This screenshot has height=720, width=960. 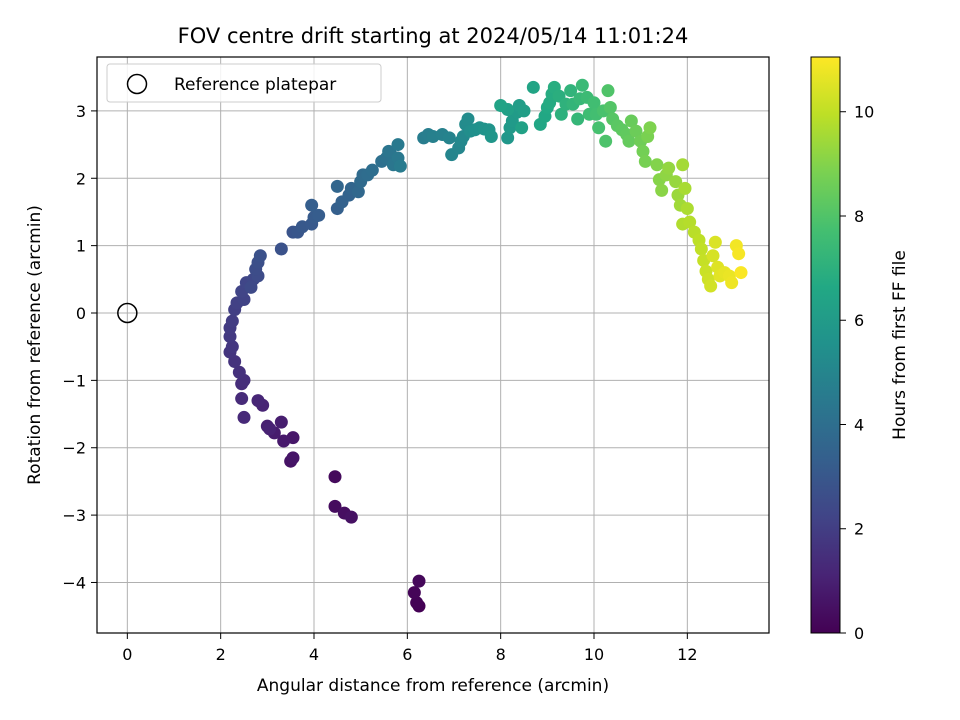 What do you see at coordinates (255, 85) in the screenshot?
I see `legend-entry-label: Reference platepar` at bounding box center [255, 85].